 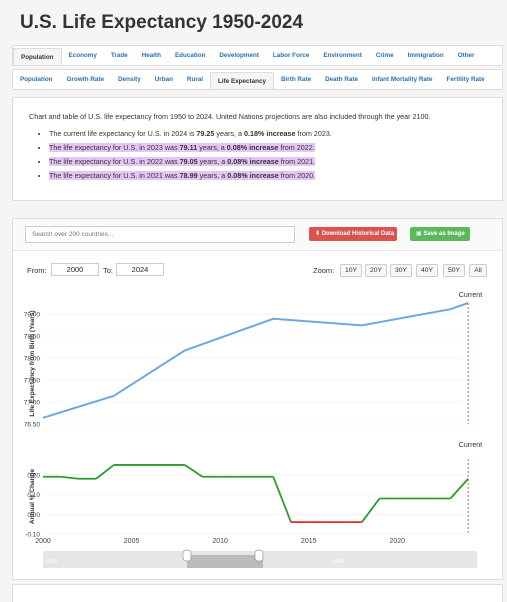 I want to click on to-year-input: 2024, so click(x=140, y=269).